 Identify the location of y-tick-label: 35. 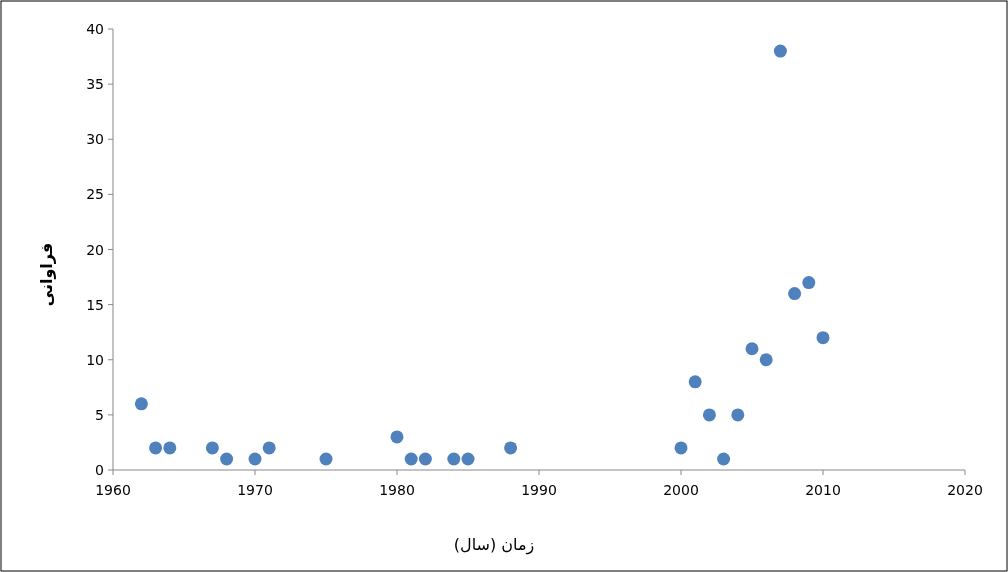
(95, 84).